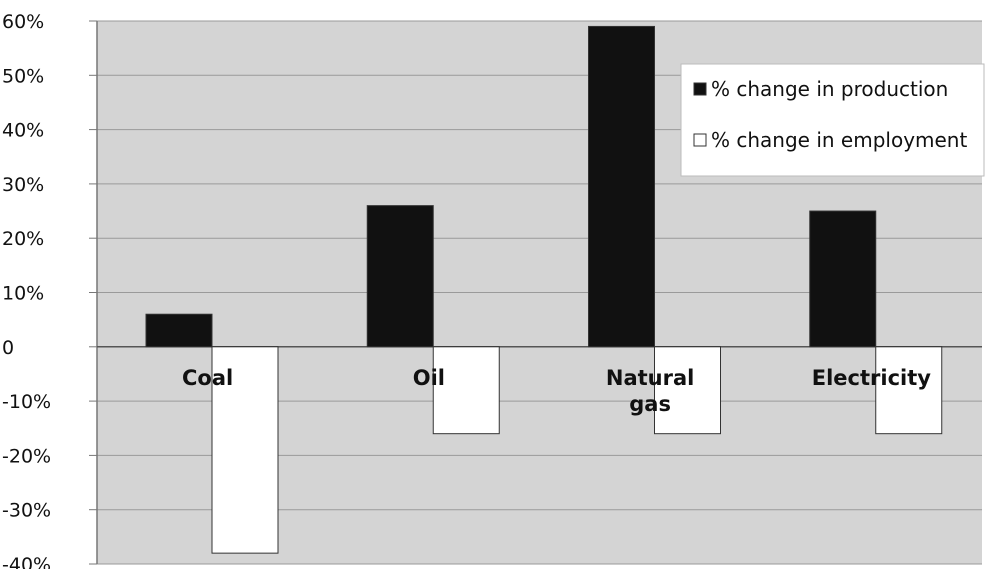  What do you see at coordinates (26, 402) in the screenshot?
I see `y-tick-label: -10%` at bounding box center [26, 402].